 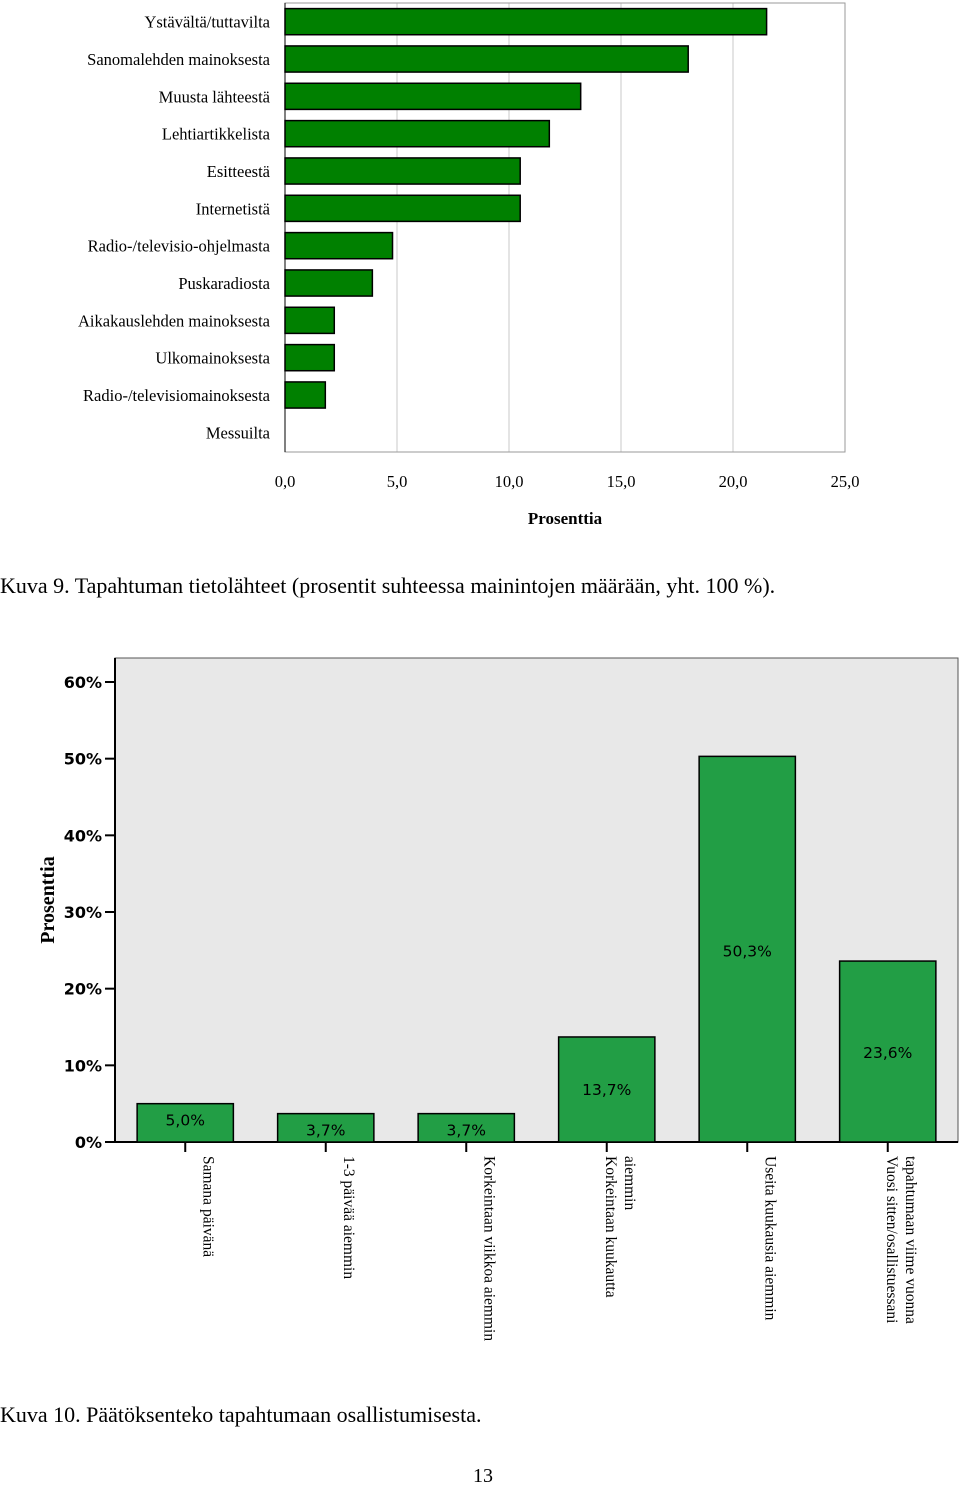 I want to click on y-tick-label: 60%, so click(x=83, y=682).